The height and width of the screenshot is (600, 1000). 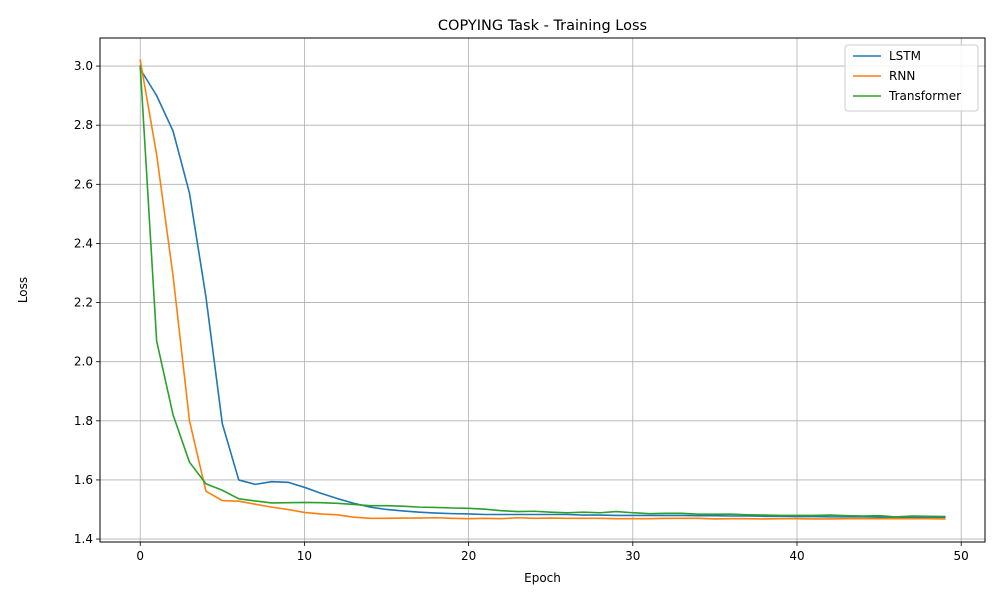 I want to click on y-tick-label: 2.6, so click(x=83, y=184).